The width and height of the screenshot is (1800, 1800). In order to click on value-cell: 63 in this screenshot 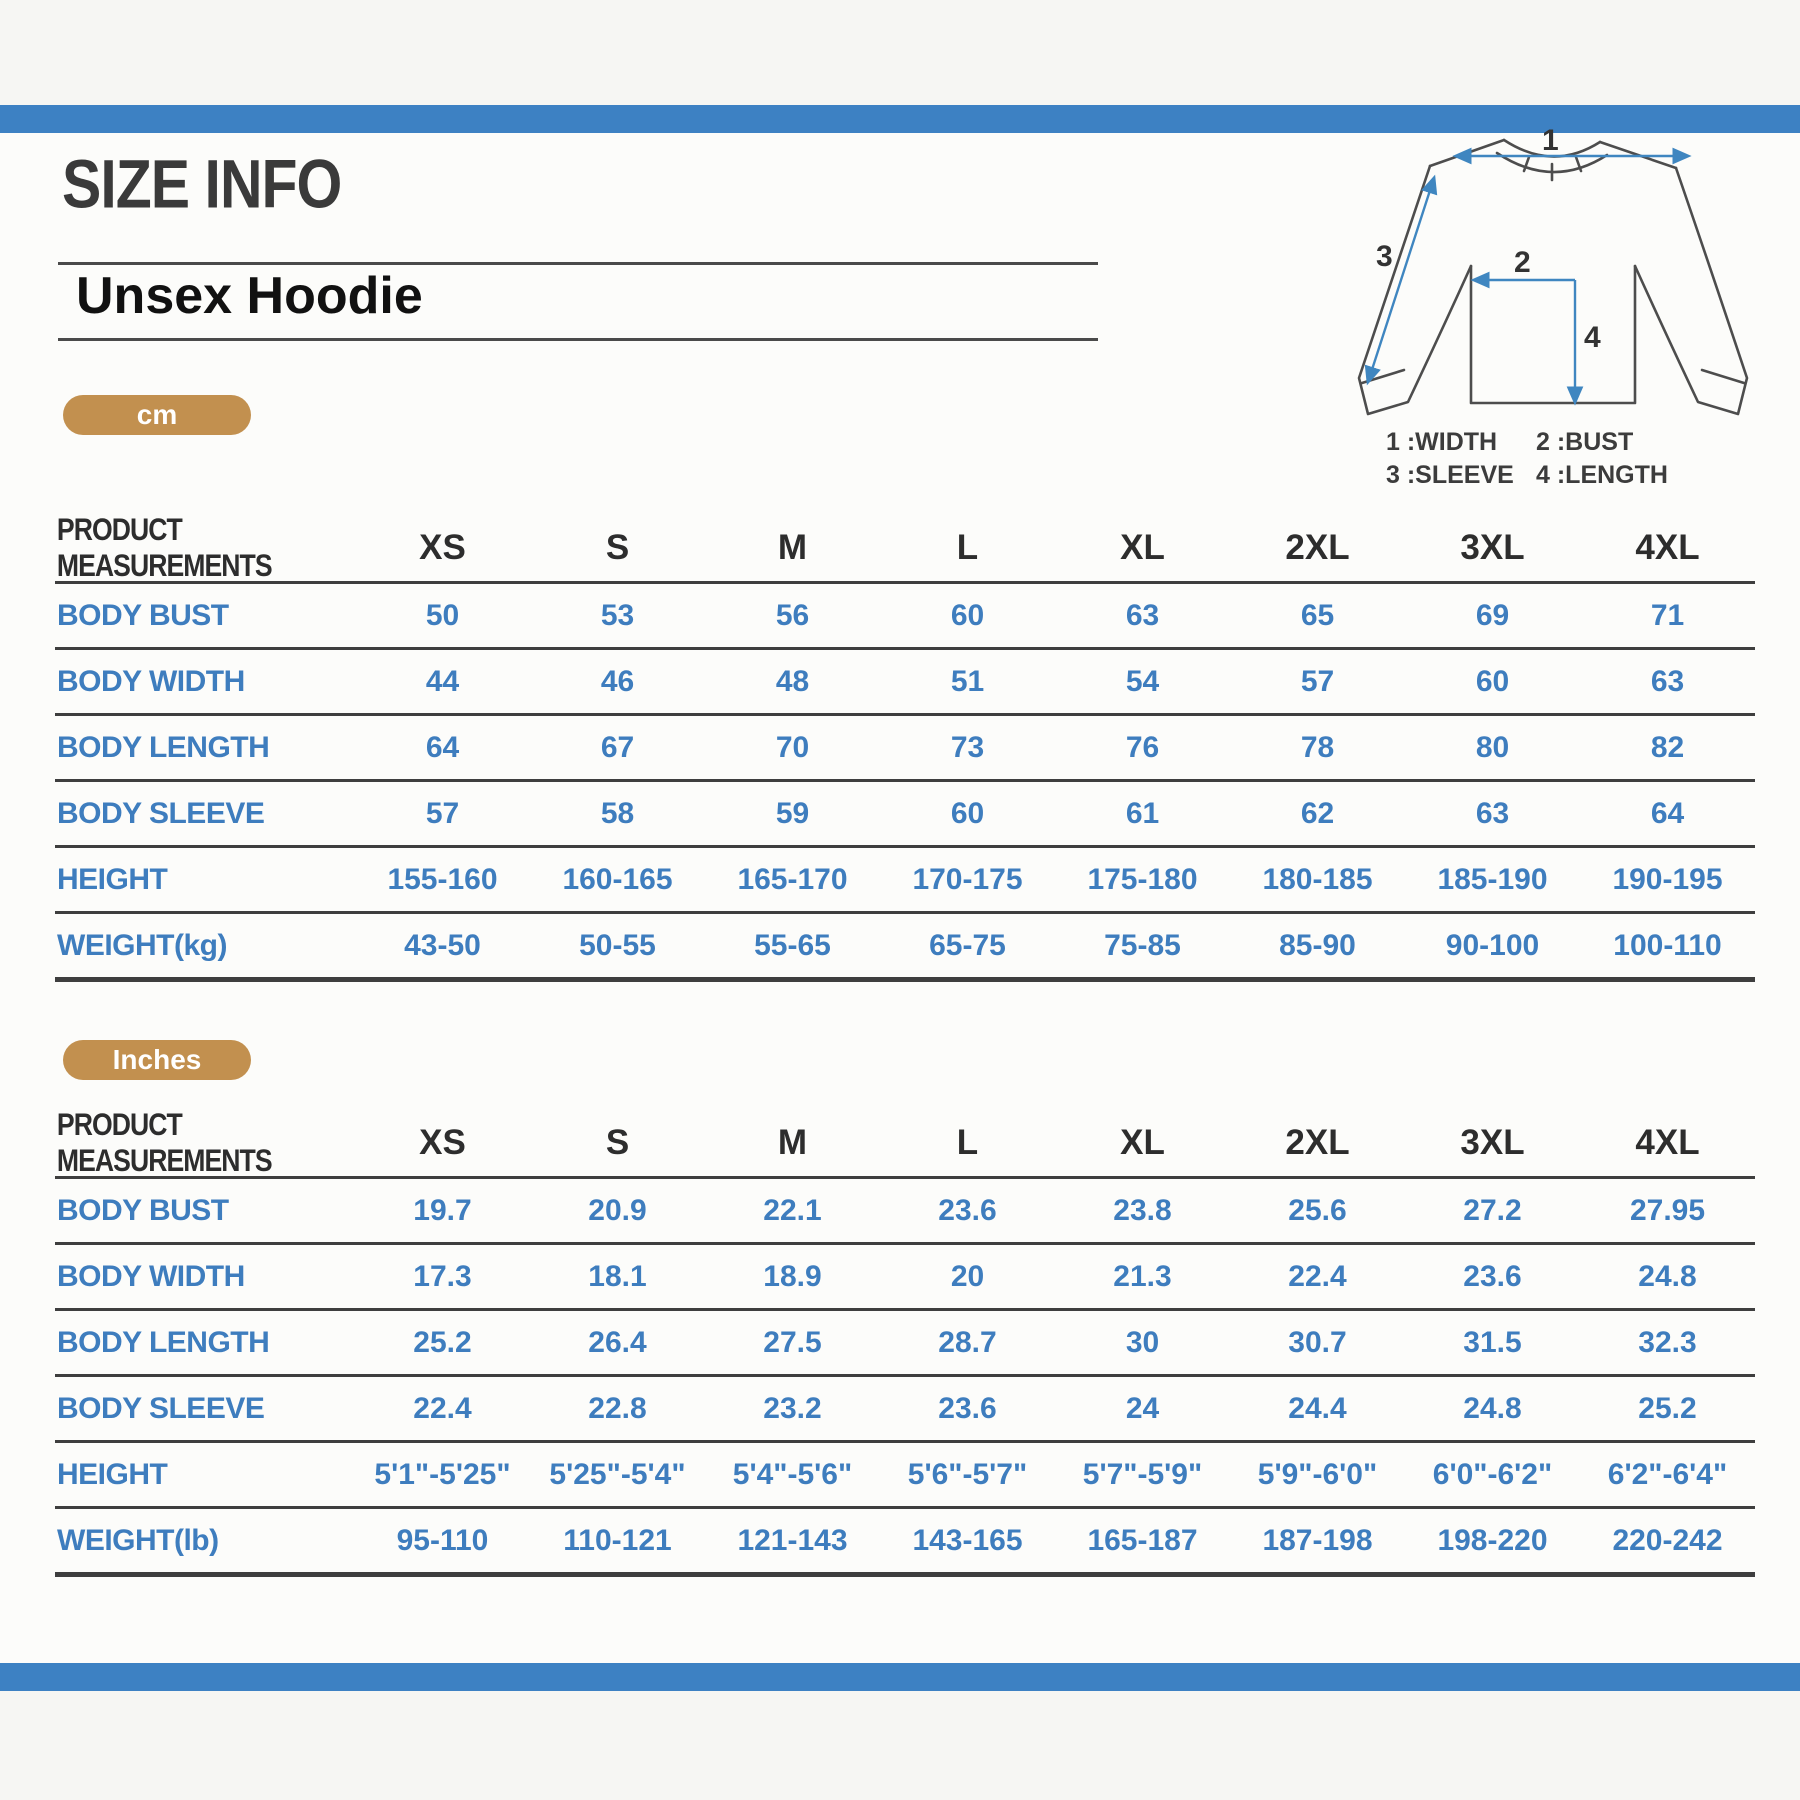, I will do `click(1142, 615)`.